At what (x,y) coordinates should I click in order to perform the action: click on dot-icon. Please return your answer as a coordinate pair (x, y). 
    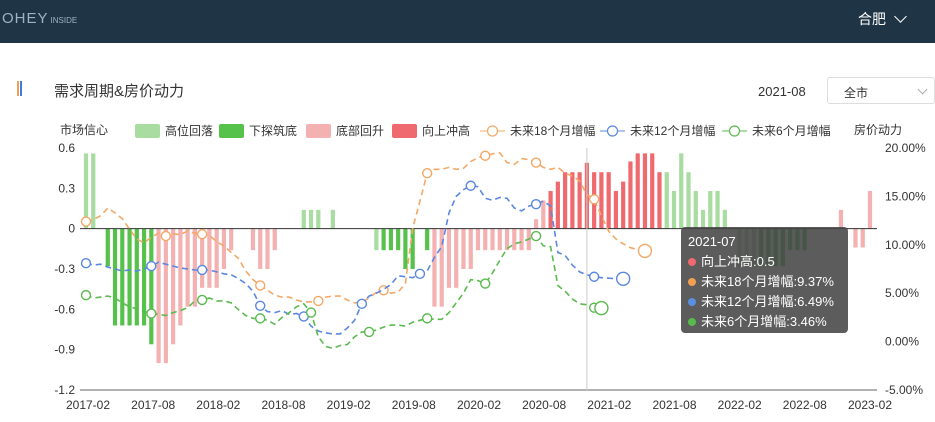
    Looking at the image, I should click on (692, 262).